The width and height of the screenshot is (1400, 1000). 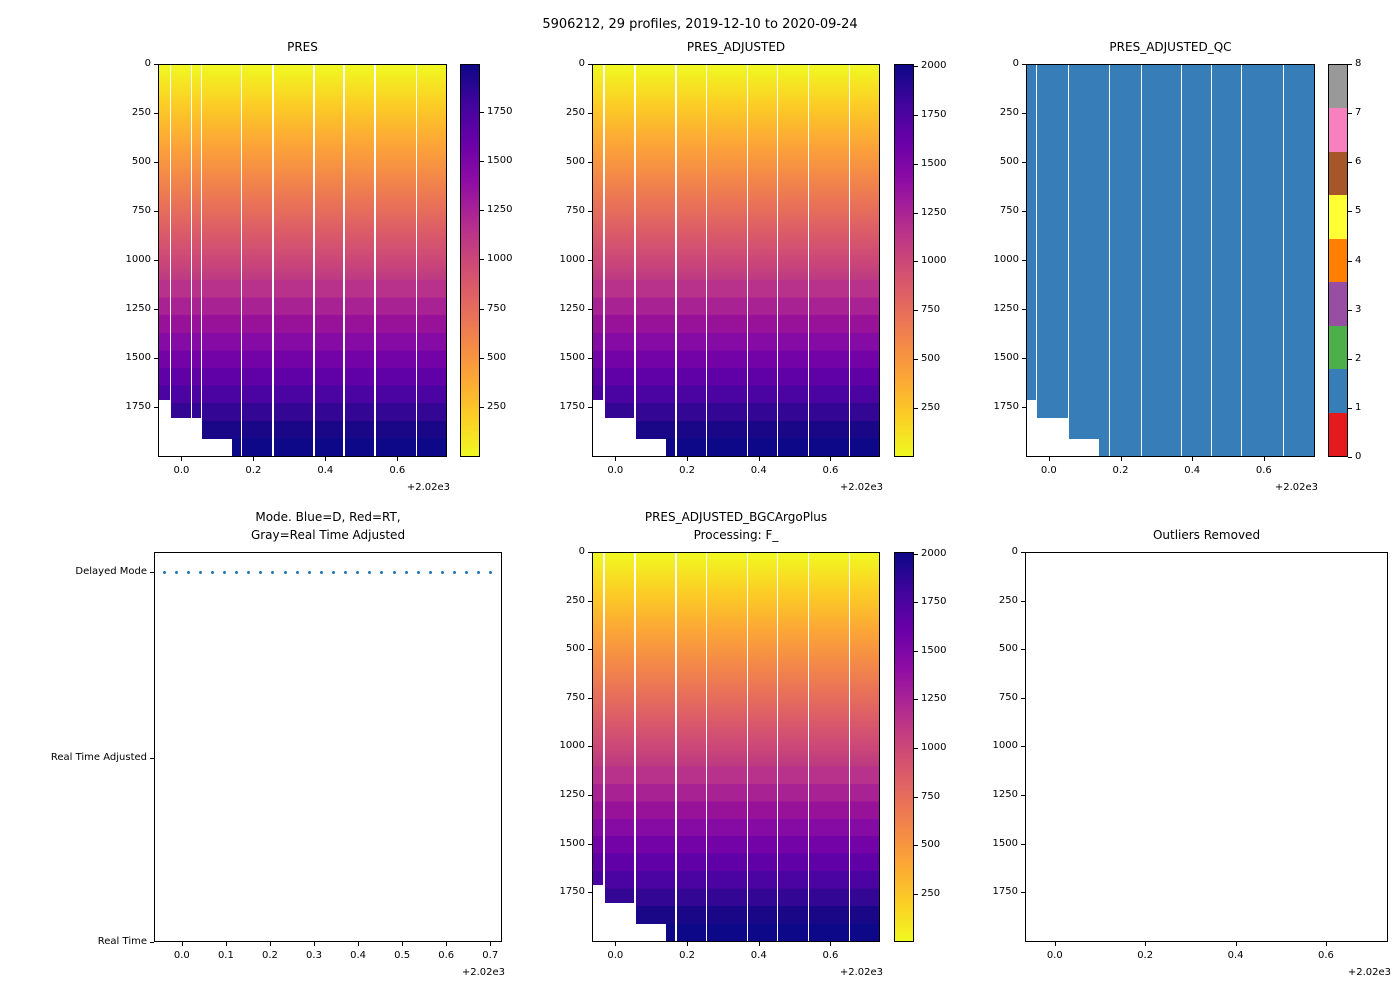 What do you see at coordinates (402, 955) in the screenshot?
I see `x-tick-label: 0.5` at bounding box center [402, 955].